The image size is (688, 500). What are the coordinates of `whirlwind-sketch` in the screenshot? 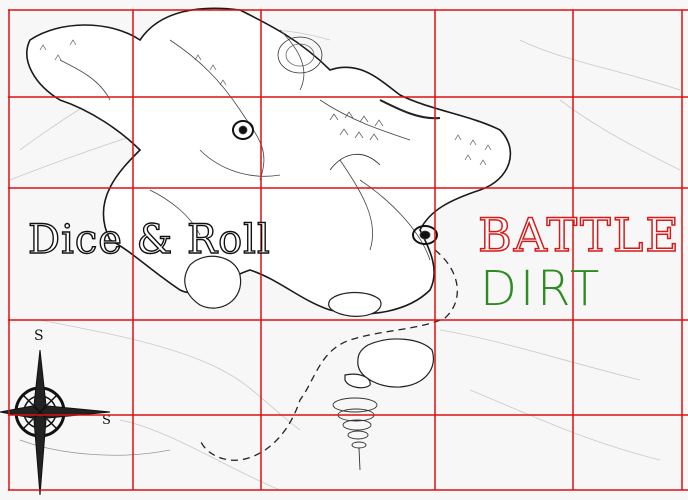 It's located at (355, 434).